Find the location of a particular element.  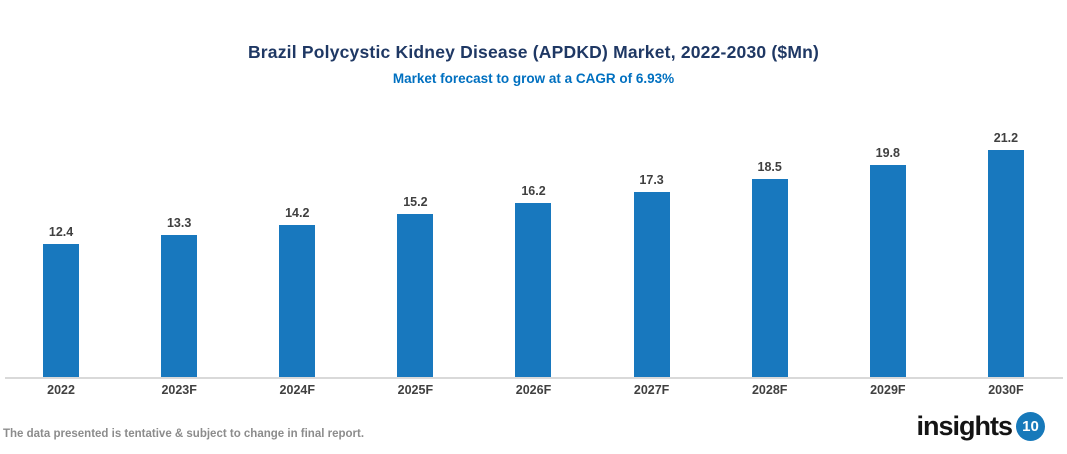

category-label: 2030F is located at coordinates (1006, 390).